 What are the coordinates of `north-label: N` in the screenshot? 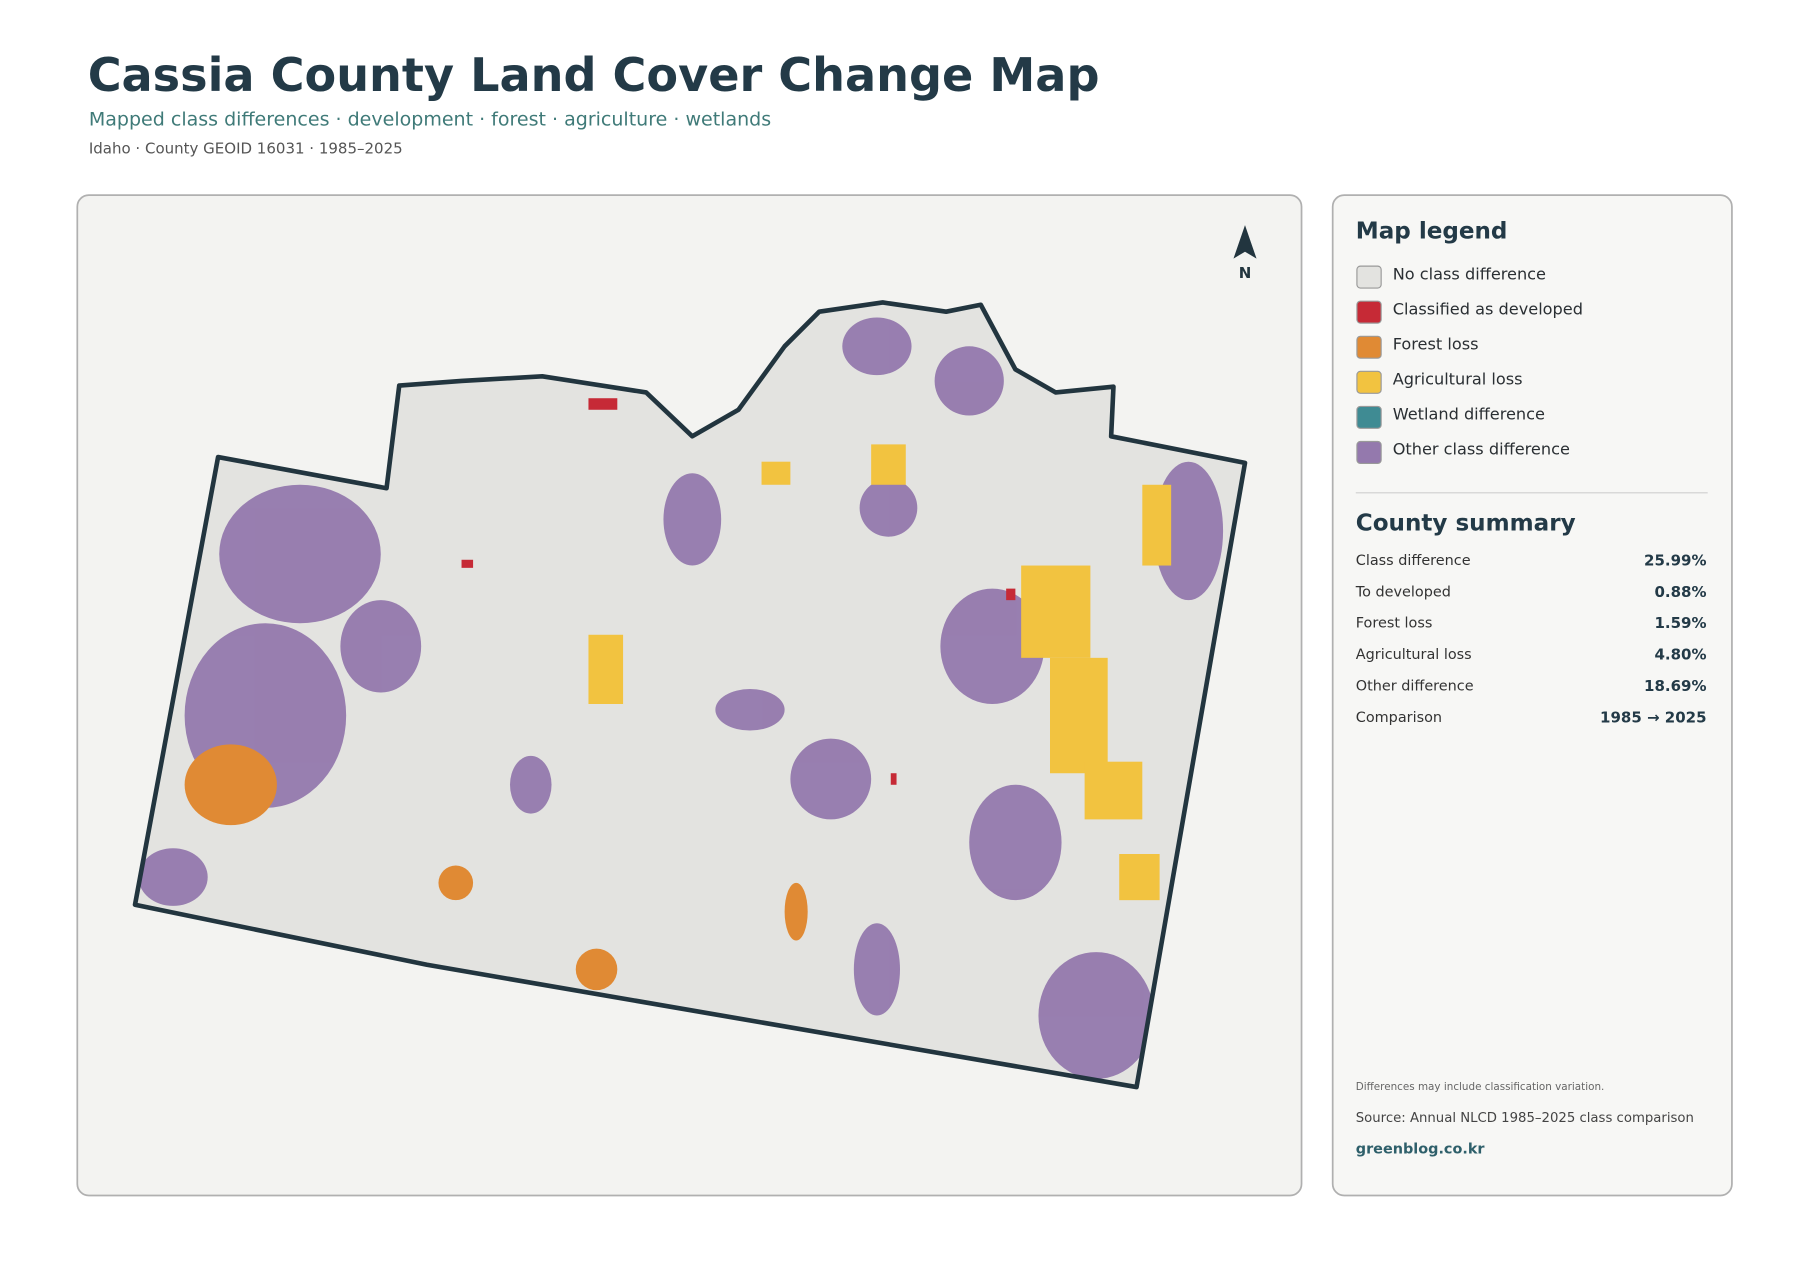 It's located at (1245, 273).